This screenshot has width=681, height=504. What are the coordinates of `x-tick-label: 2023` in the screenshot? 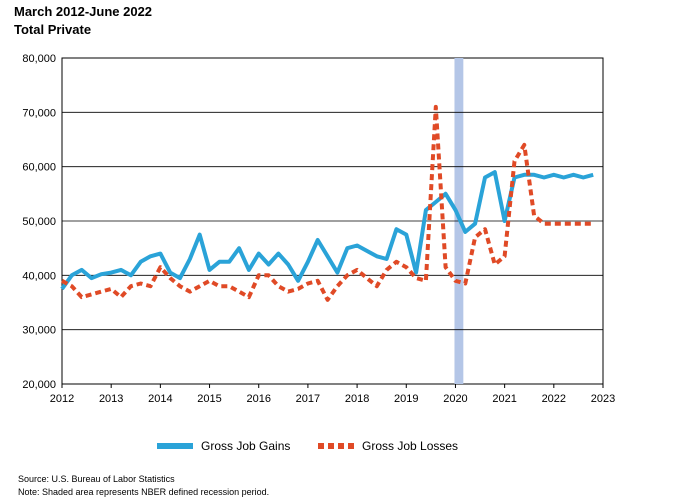 It's located at (603, 399).